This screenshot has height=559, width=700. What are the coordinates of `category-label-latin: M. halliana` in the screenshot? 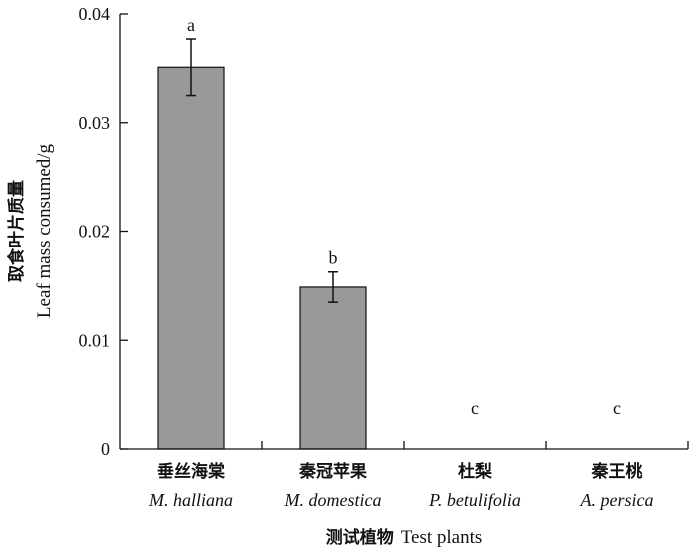 It's located at (190, 500).